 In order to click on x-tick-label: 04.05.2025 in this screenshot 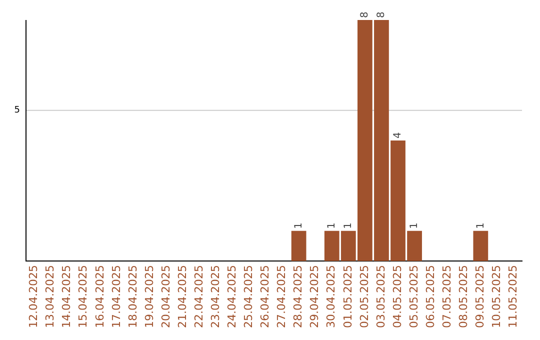, I will do `click(397, 296)`.